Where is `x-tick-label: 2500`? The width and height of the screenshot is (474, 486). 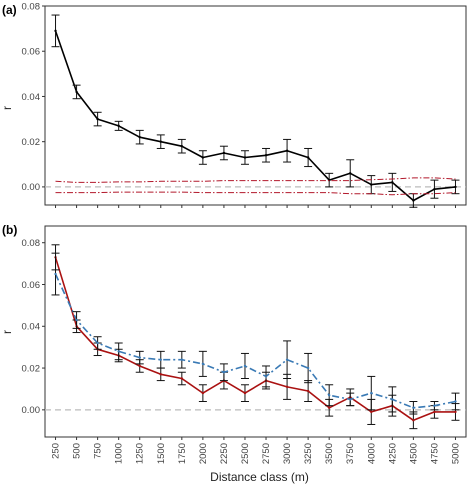
x-tick-label: 2500 is located at coordinates (245, 453).